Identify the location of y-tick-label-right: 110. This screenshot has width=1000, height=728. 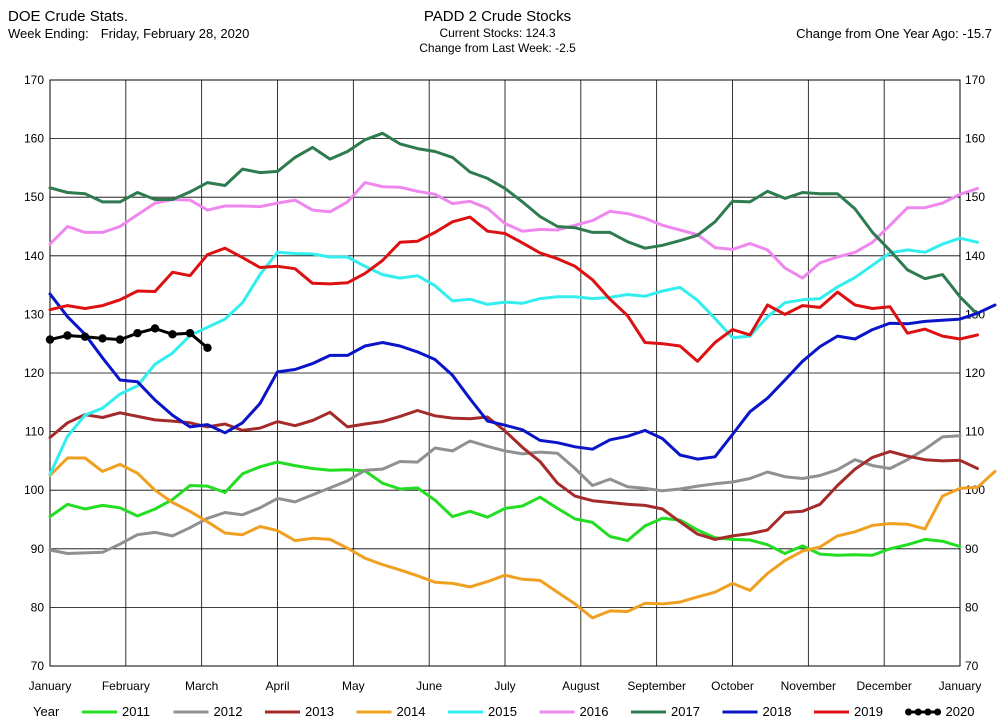
(974, 432).